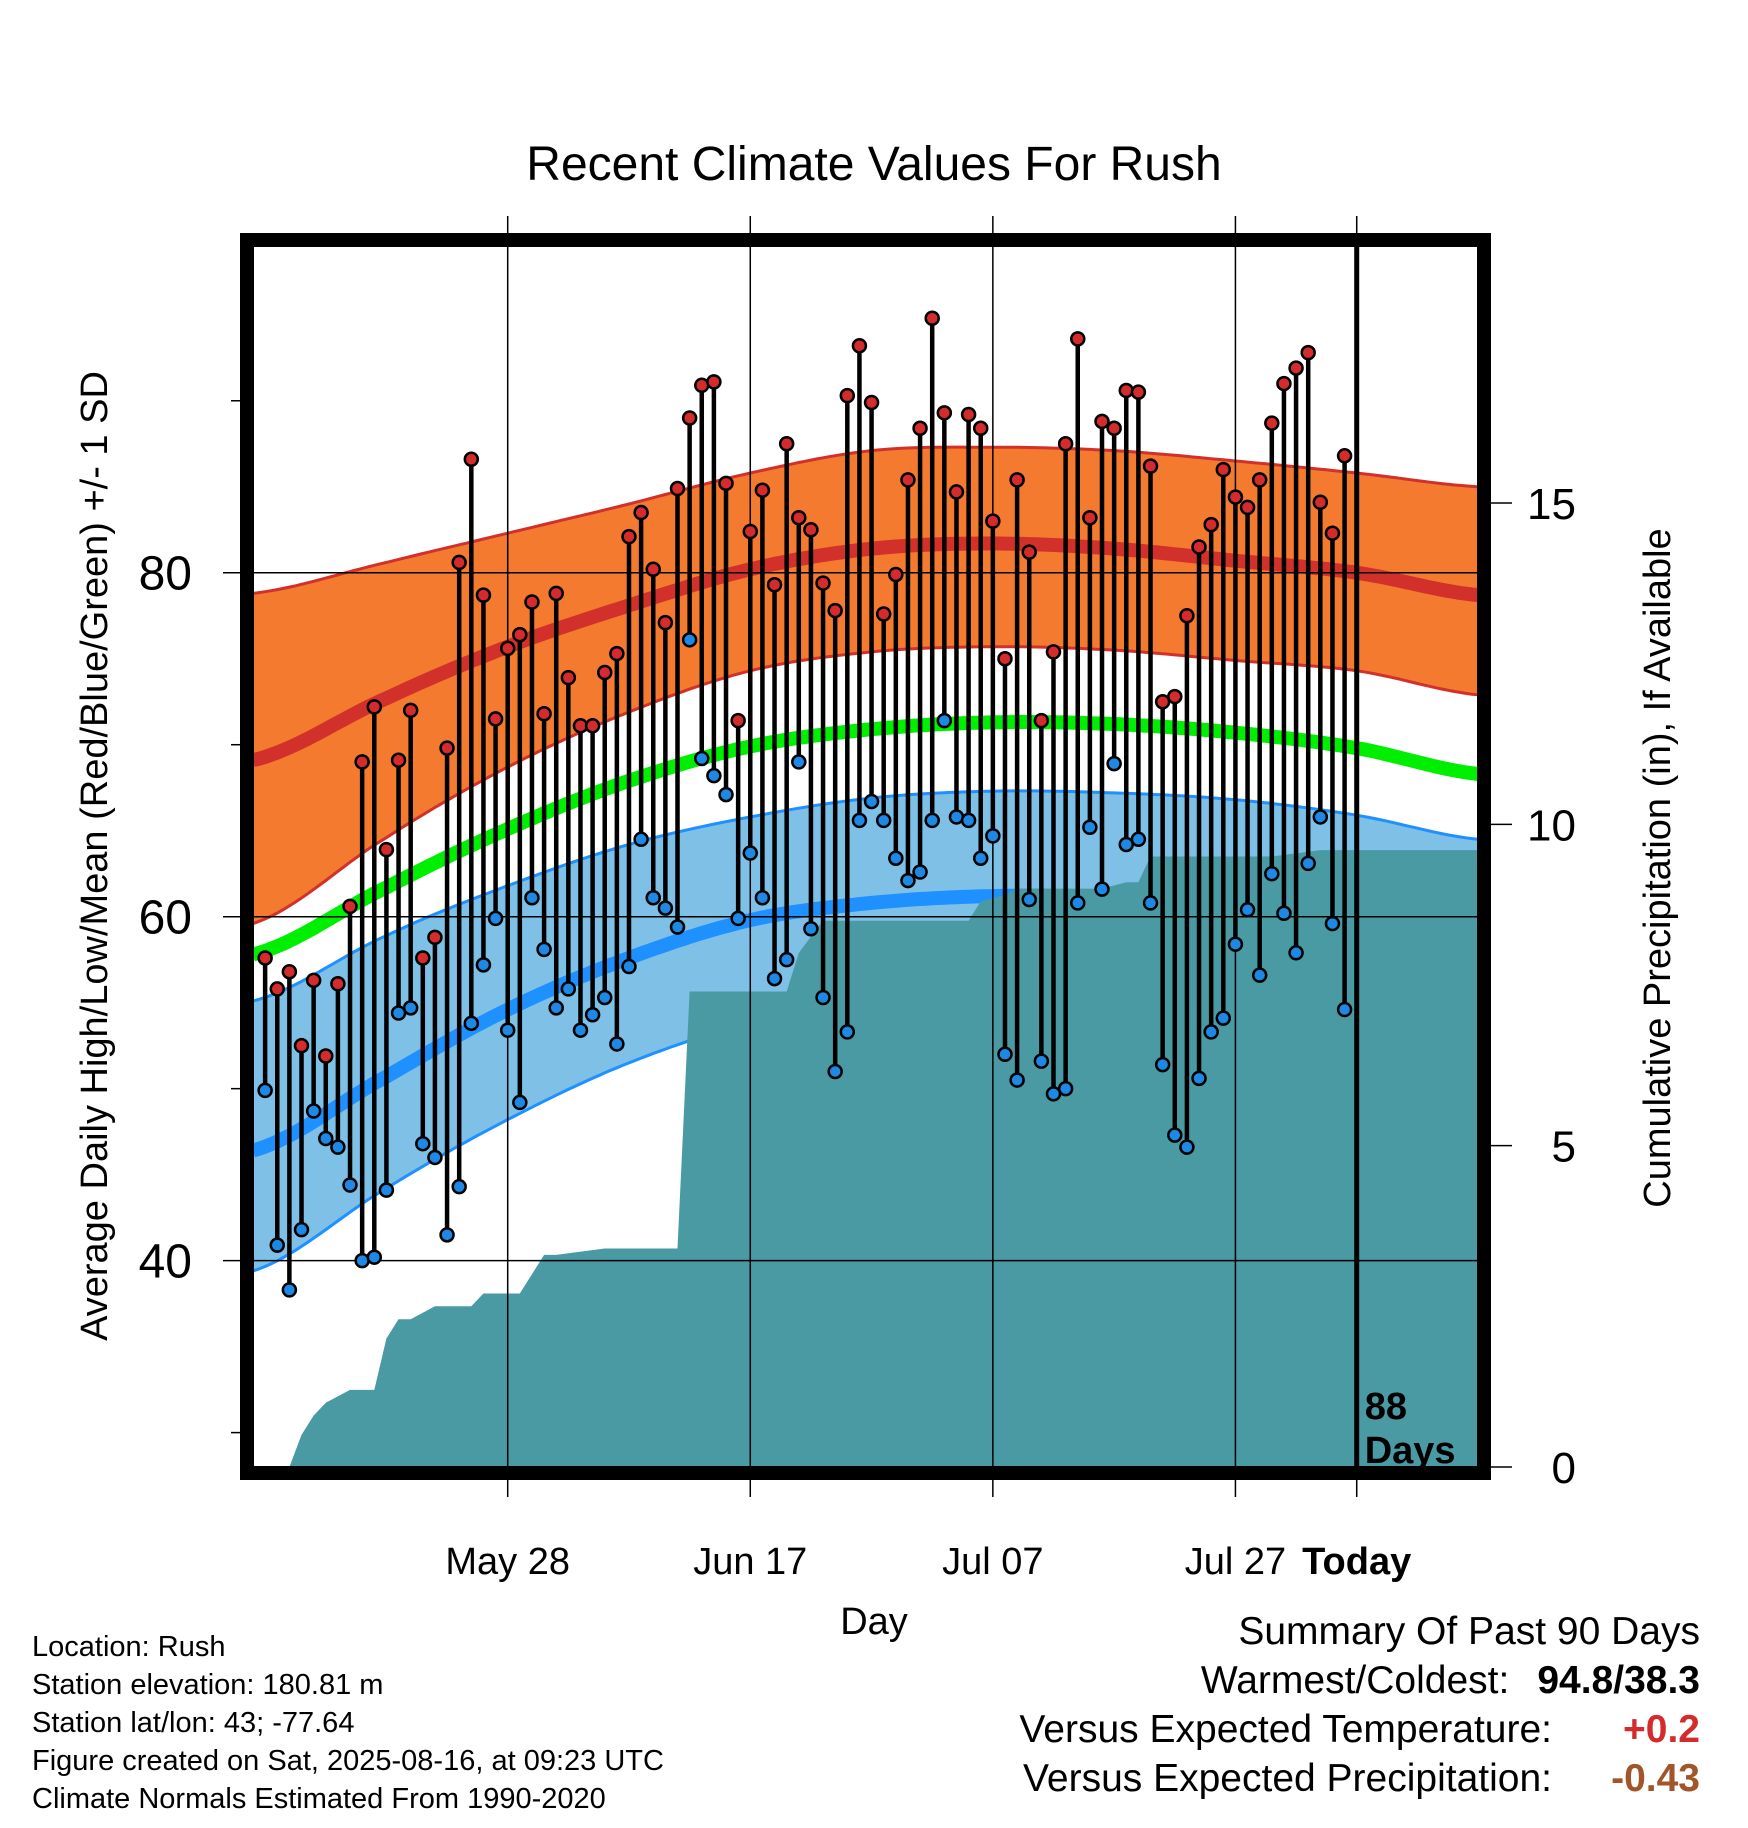  I want to click on x-tick-label: Today, so click(1356, 1562).